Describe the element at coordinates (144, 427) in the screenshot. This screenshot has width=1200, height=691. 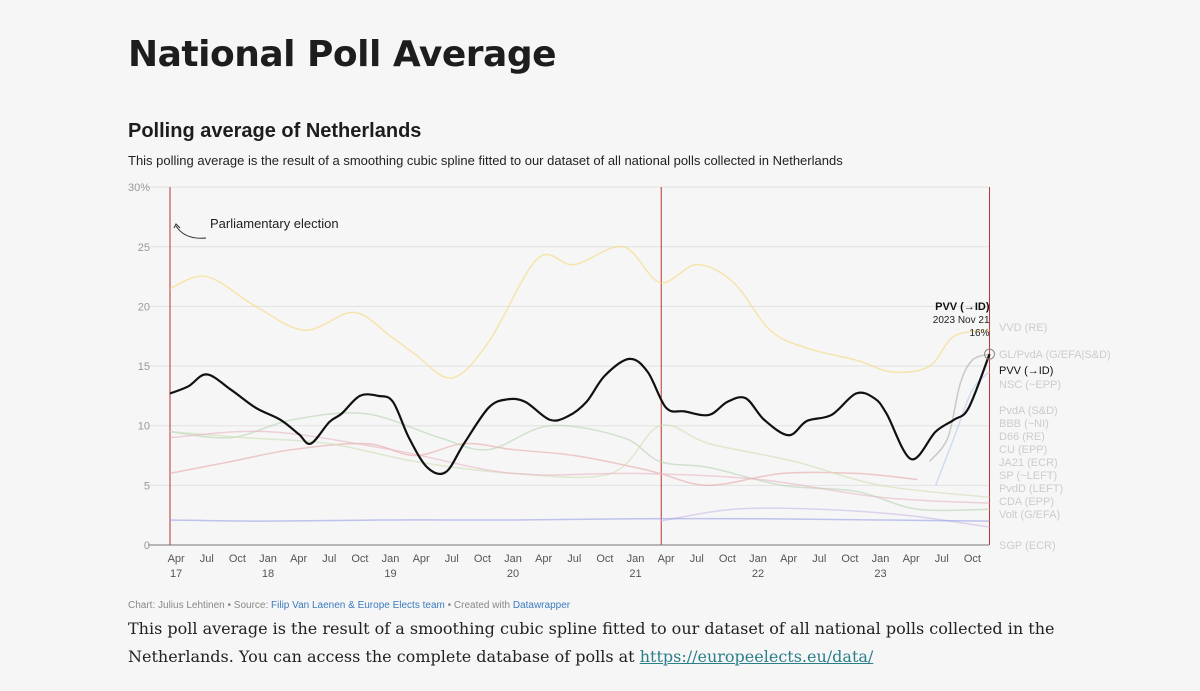
I see `y-tick-label: 10` at that location.